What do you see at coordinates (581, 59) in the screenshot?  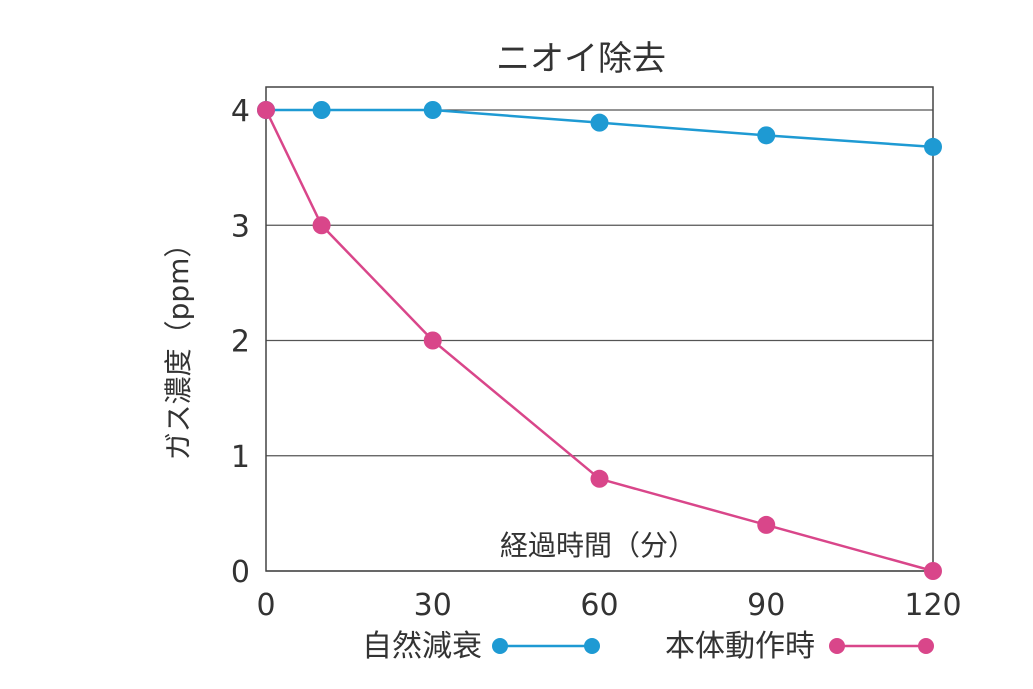 I see `chart-title: ニオイ除去` at bounding box center [581, 59].